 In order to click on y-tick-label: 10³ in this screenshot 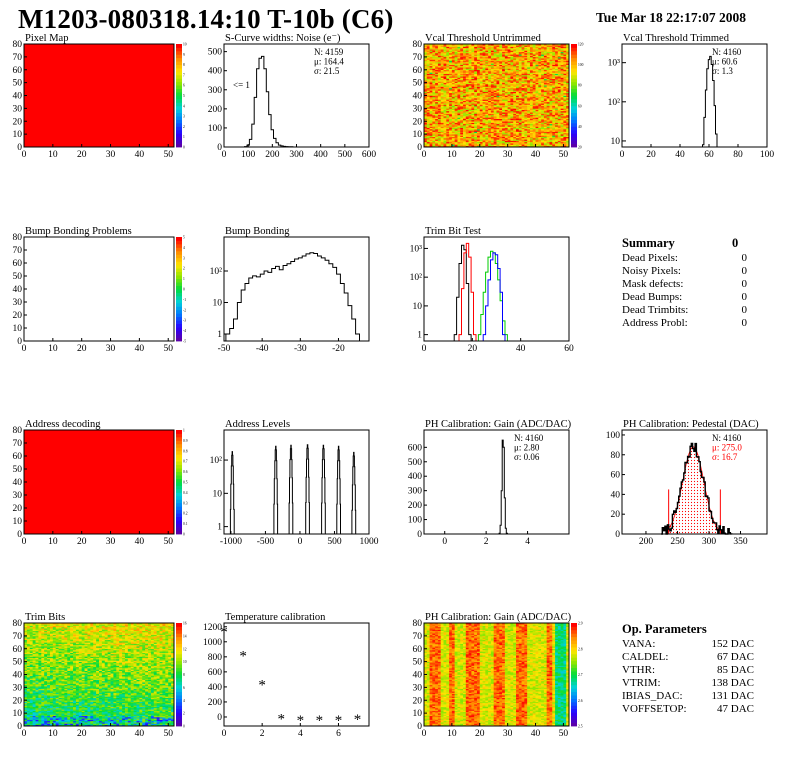, I will do `click(614, 64)`.